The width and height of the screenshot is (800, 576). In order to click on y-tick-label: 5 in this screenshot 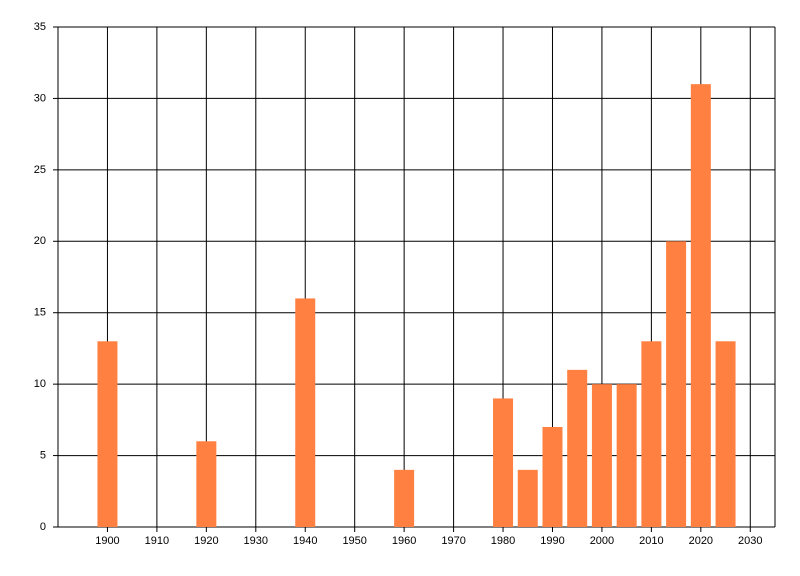, I will do `click(43, 455)`.